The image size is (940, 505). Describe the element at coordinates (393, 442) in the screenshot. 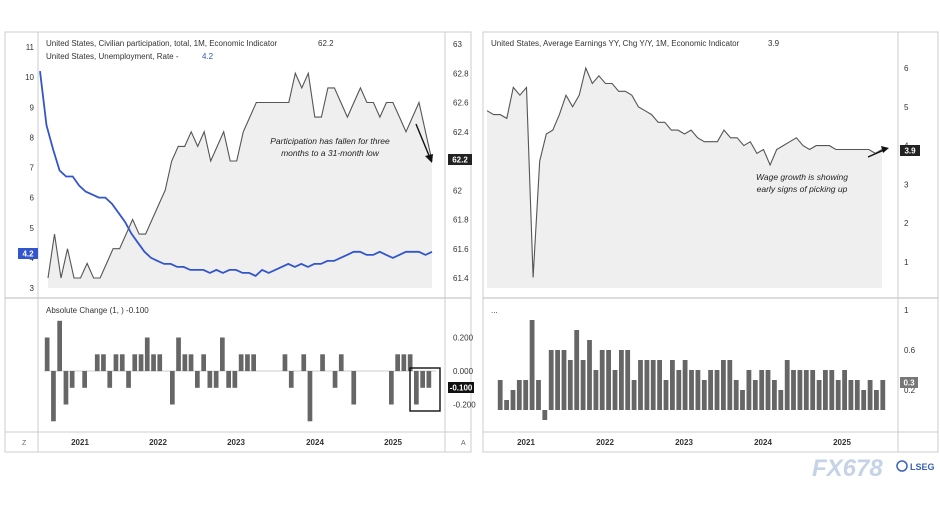

I see `left-time-tick: 2025` at that location.